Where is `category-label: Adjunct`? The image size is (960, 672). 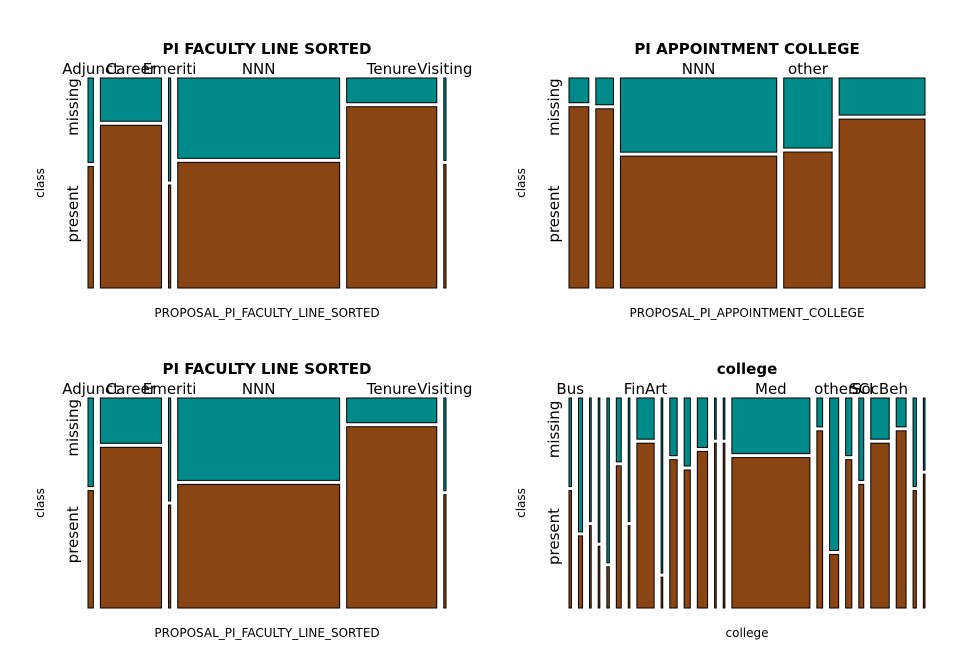 category-label: Adjunct is located at coordinates (90, 69).